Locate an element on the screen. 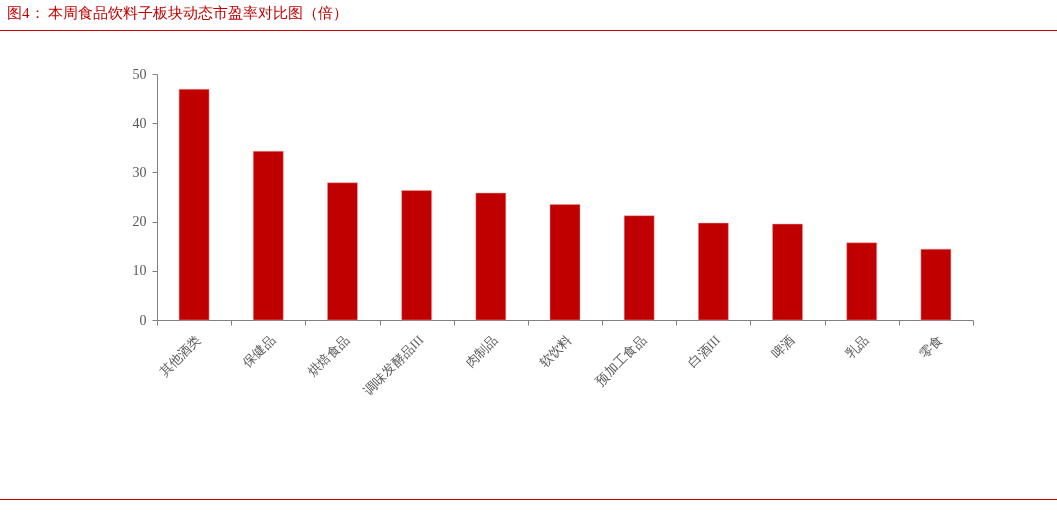 This screenshot has height=530, width=1057. y-tick-label: 0 is located at coordinates (143, 320).